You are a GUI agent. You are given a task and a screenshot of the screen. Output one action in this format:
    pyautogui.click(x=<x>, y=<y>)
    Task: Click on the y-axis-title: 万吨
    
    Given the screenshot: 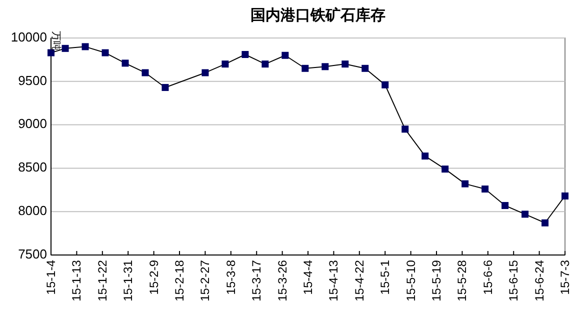 What is the action you would take?
    pyautogui.click(x=56, y=41)
    